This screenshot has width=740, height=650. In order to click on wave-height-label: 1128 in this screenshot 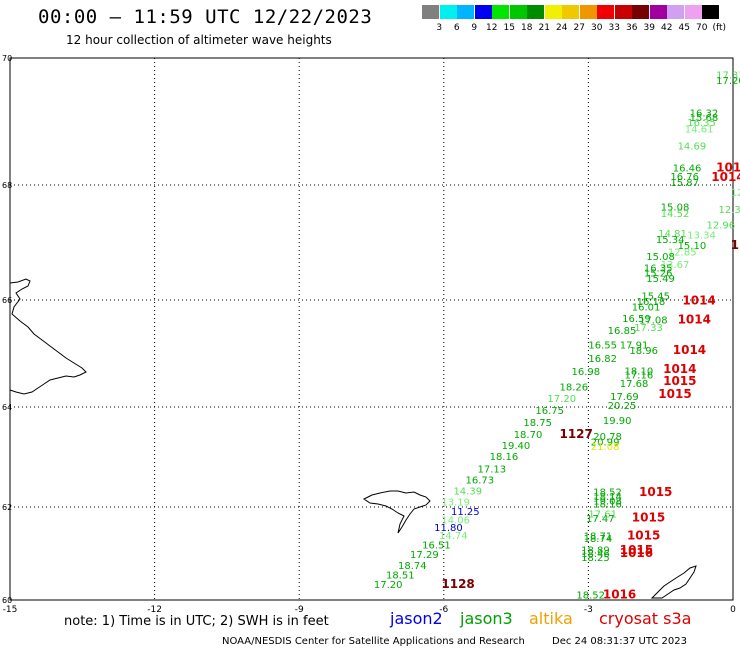, I will do `click(457, 584)`.